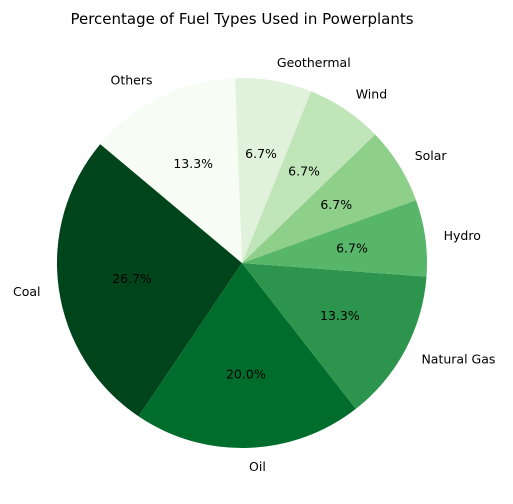 The image size is (513, 504). I want to click on pie-slice-hydro, so click(335, 238).